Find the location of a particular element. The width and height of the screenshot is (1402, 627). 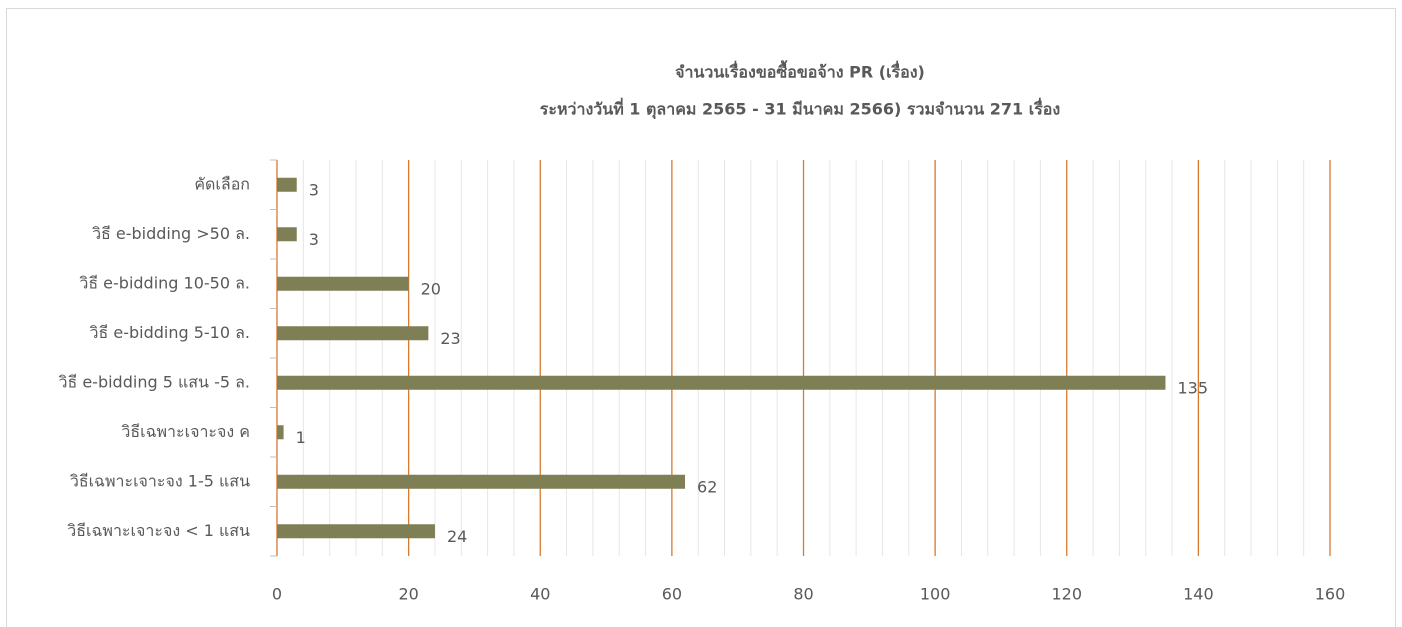

y-tick-label: วิธีเฉพาะเจาะจง ค is located at coordinates (185, 431).